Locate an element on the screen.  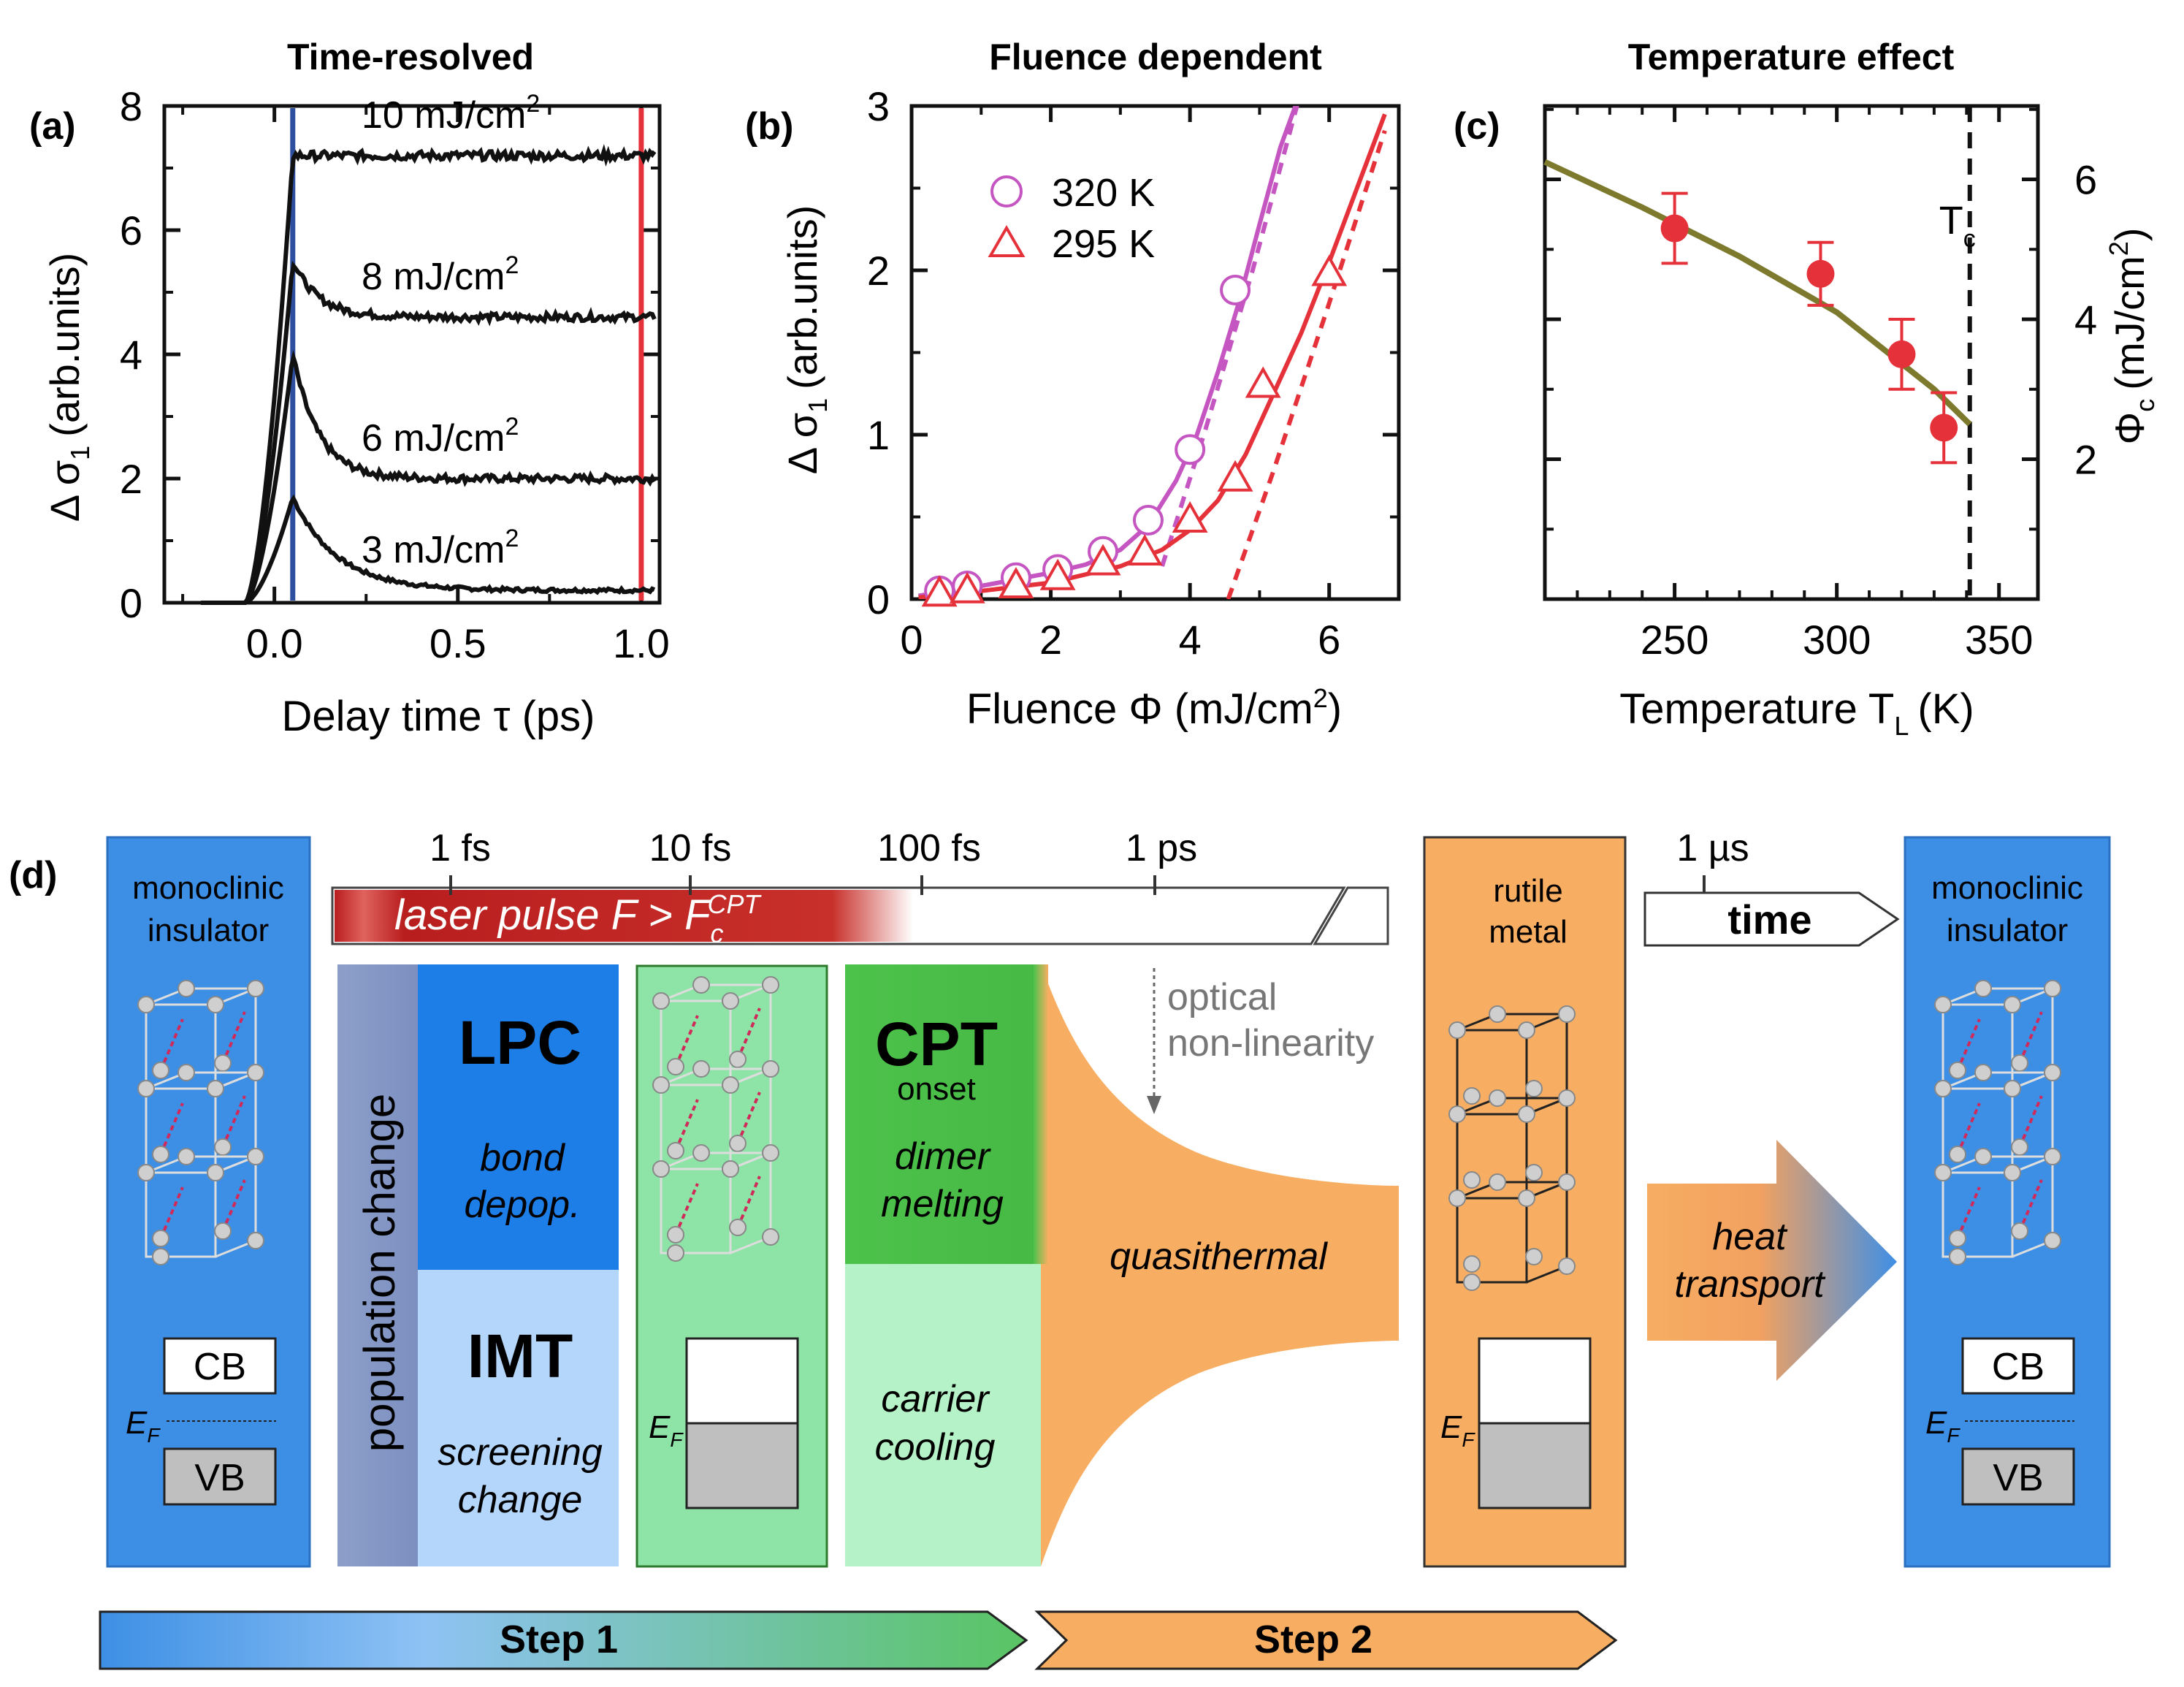
y-tick-label: 8 is located at coordinates (131, 106).